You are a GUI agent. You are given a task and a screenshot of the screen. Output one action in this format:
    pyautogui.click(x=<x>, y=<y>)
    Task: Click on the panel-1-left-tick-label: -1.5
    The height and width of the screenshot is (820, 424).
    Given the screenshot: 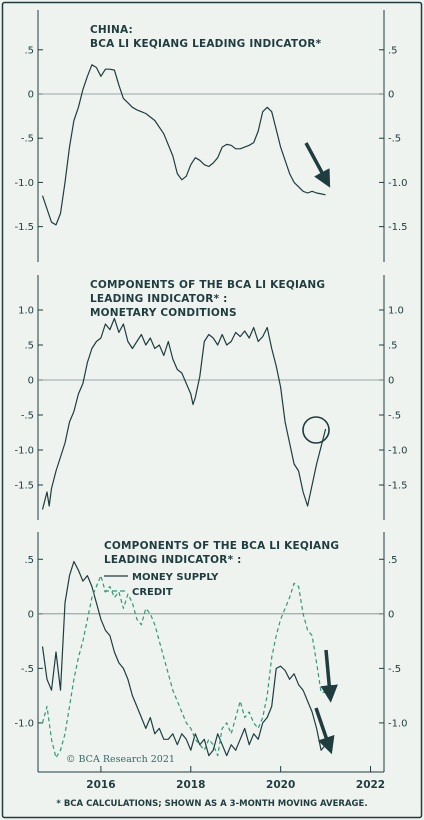 What is the action you would take?
    pyautogui.click(x=24, y=227)
    